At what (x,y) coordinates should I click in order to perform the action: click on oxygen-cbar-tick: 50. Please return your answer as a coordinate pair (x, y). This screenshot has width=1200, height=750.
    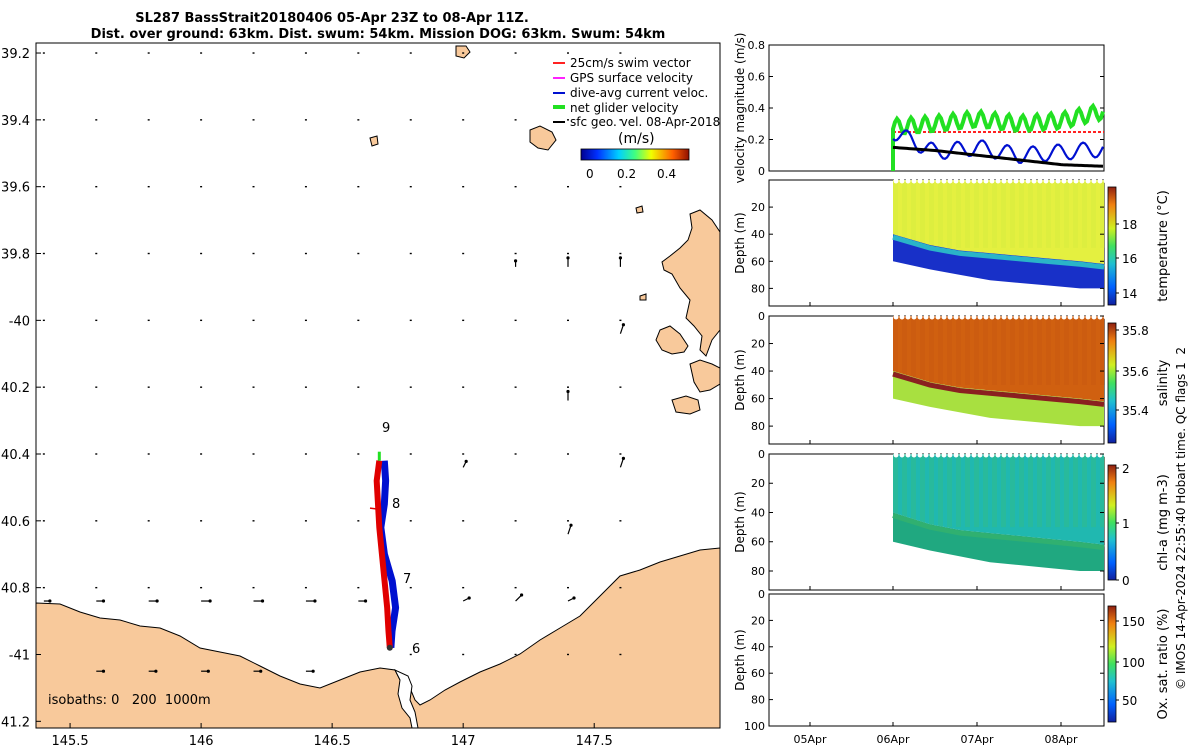
    Looking at the image, I should click on (1129, 701).